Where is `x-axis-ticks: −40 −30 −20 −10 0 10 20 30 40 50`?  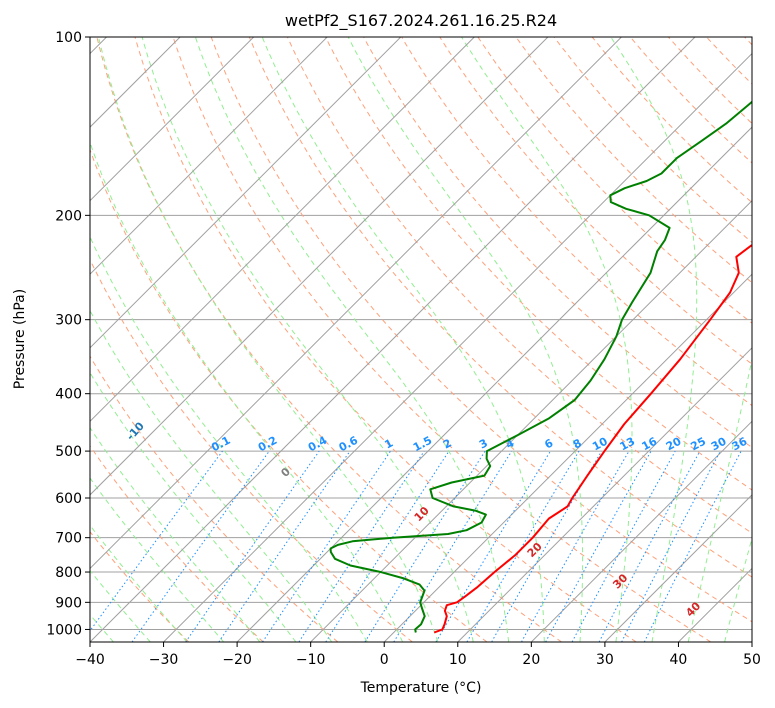
x-axis-ticks: −40 −30 −20 −10 0 10 20 30 40 50 is located at coordinates (418, 655).